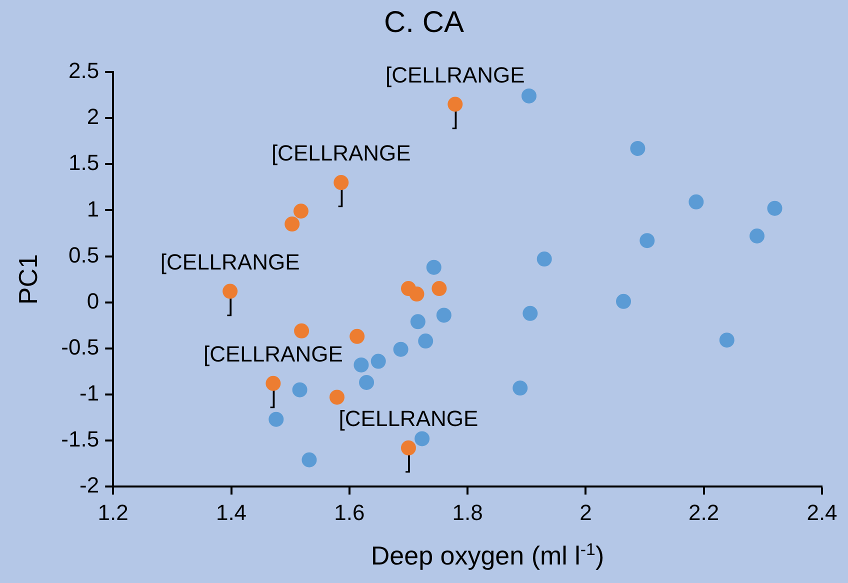 The image size is (848, 583). I want to click on y-tick-label: -1.5, so click(80, 439).